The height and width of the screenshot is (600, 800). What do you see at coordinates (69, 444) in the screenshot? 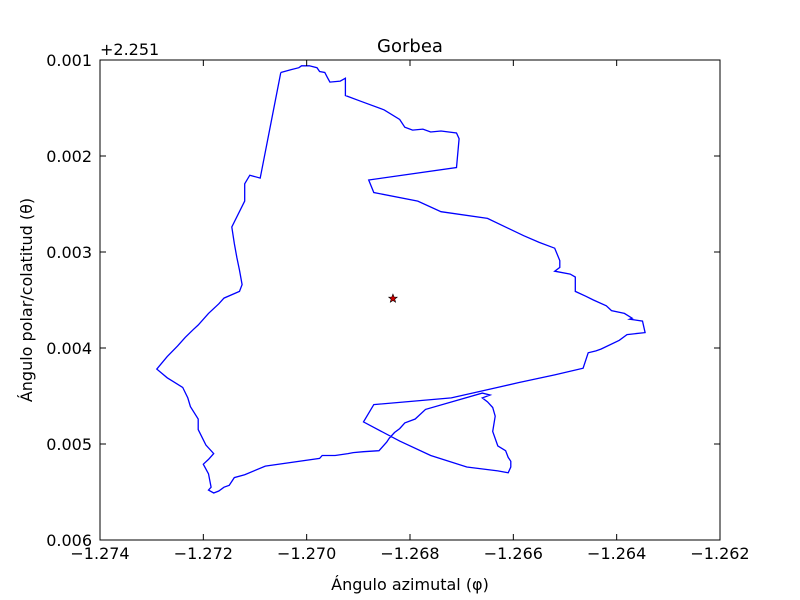
I see `y-tick-label: 0.005` at bounding box center [69, 444].